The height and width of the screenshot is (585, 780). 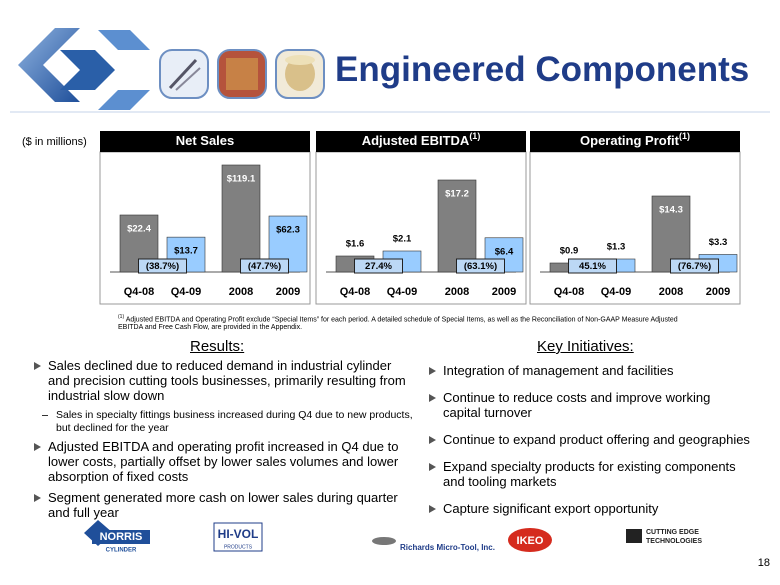 I want to click on logo-text: Richards Micro-Tool, Inc., so click(x=447, y=547).